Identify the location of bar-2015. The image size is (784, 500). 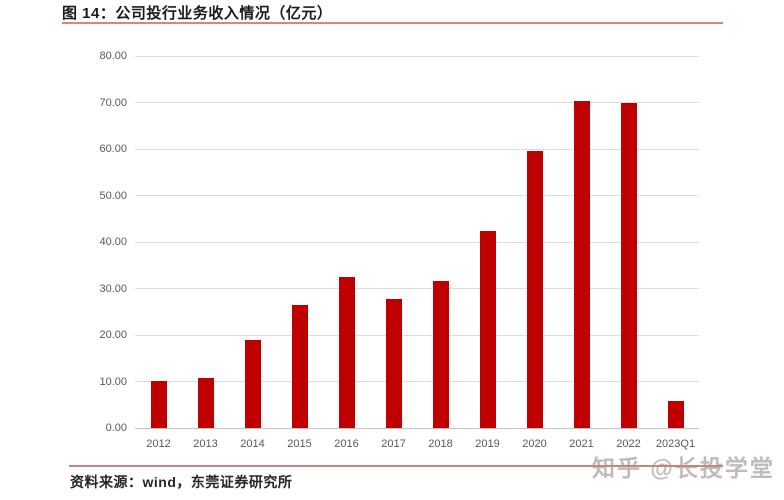
(299, 366).